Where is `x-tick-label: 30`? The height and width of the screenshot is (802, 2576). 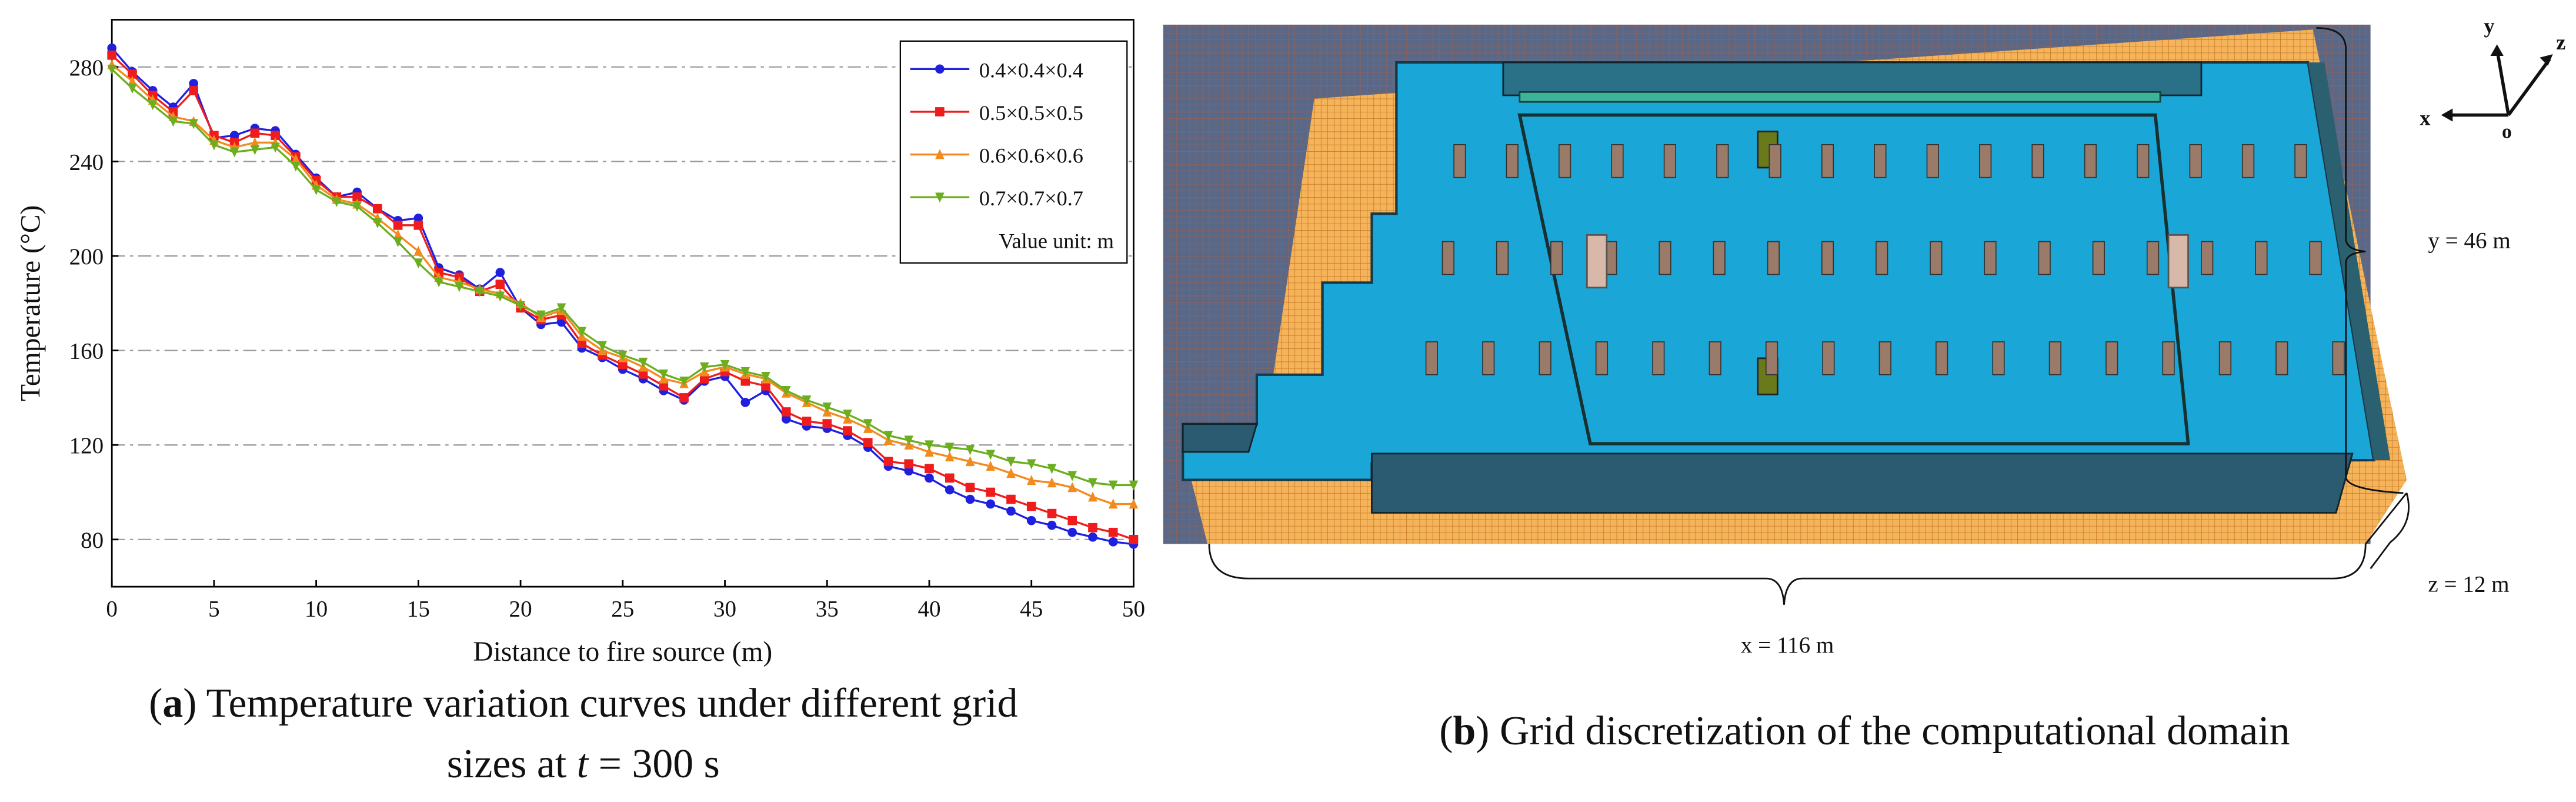
x-tick-label: 30 is located at coordinates (724, 608).